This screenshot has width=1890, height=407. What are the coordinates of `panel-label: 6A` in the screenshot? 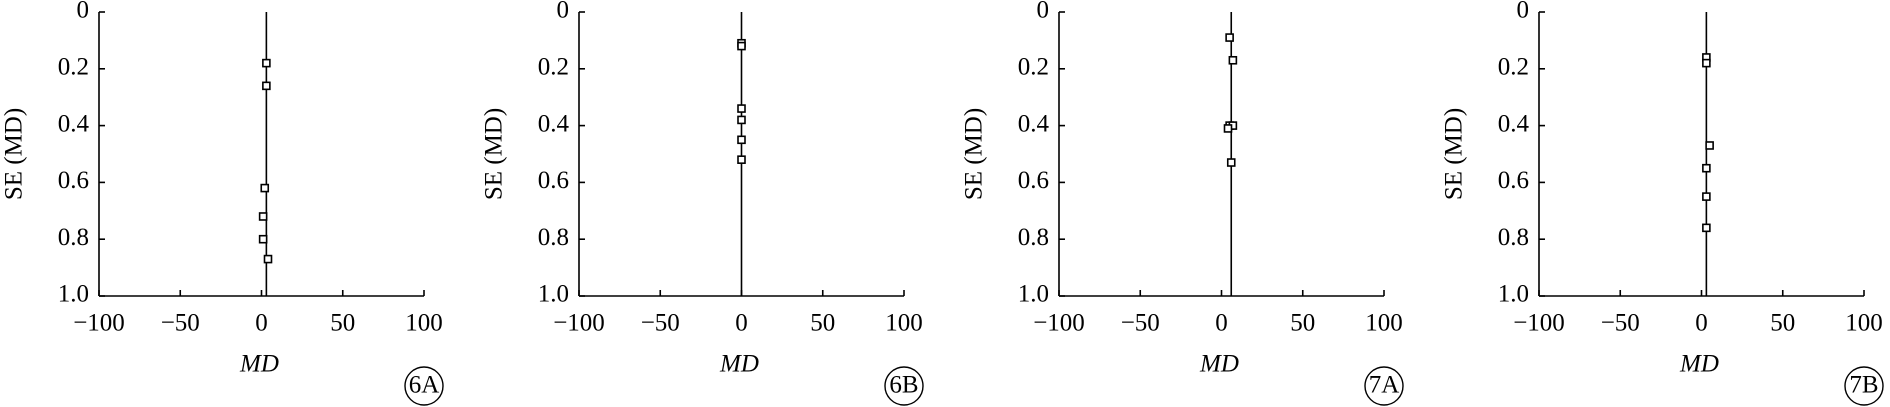 It's located at (424, 385).